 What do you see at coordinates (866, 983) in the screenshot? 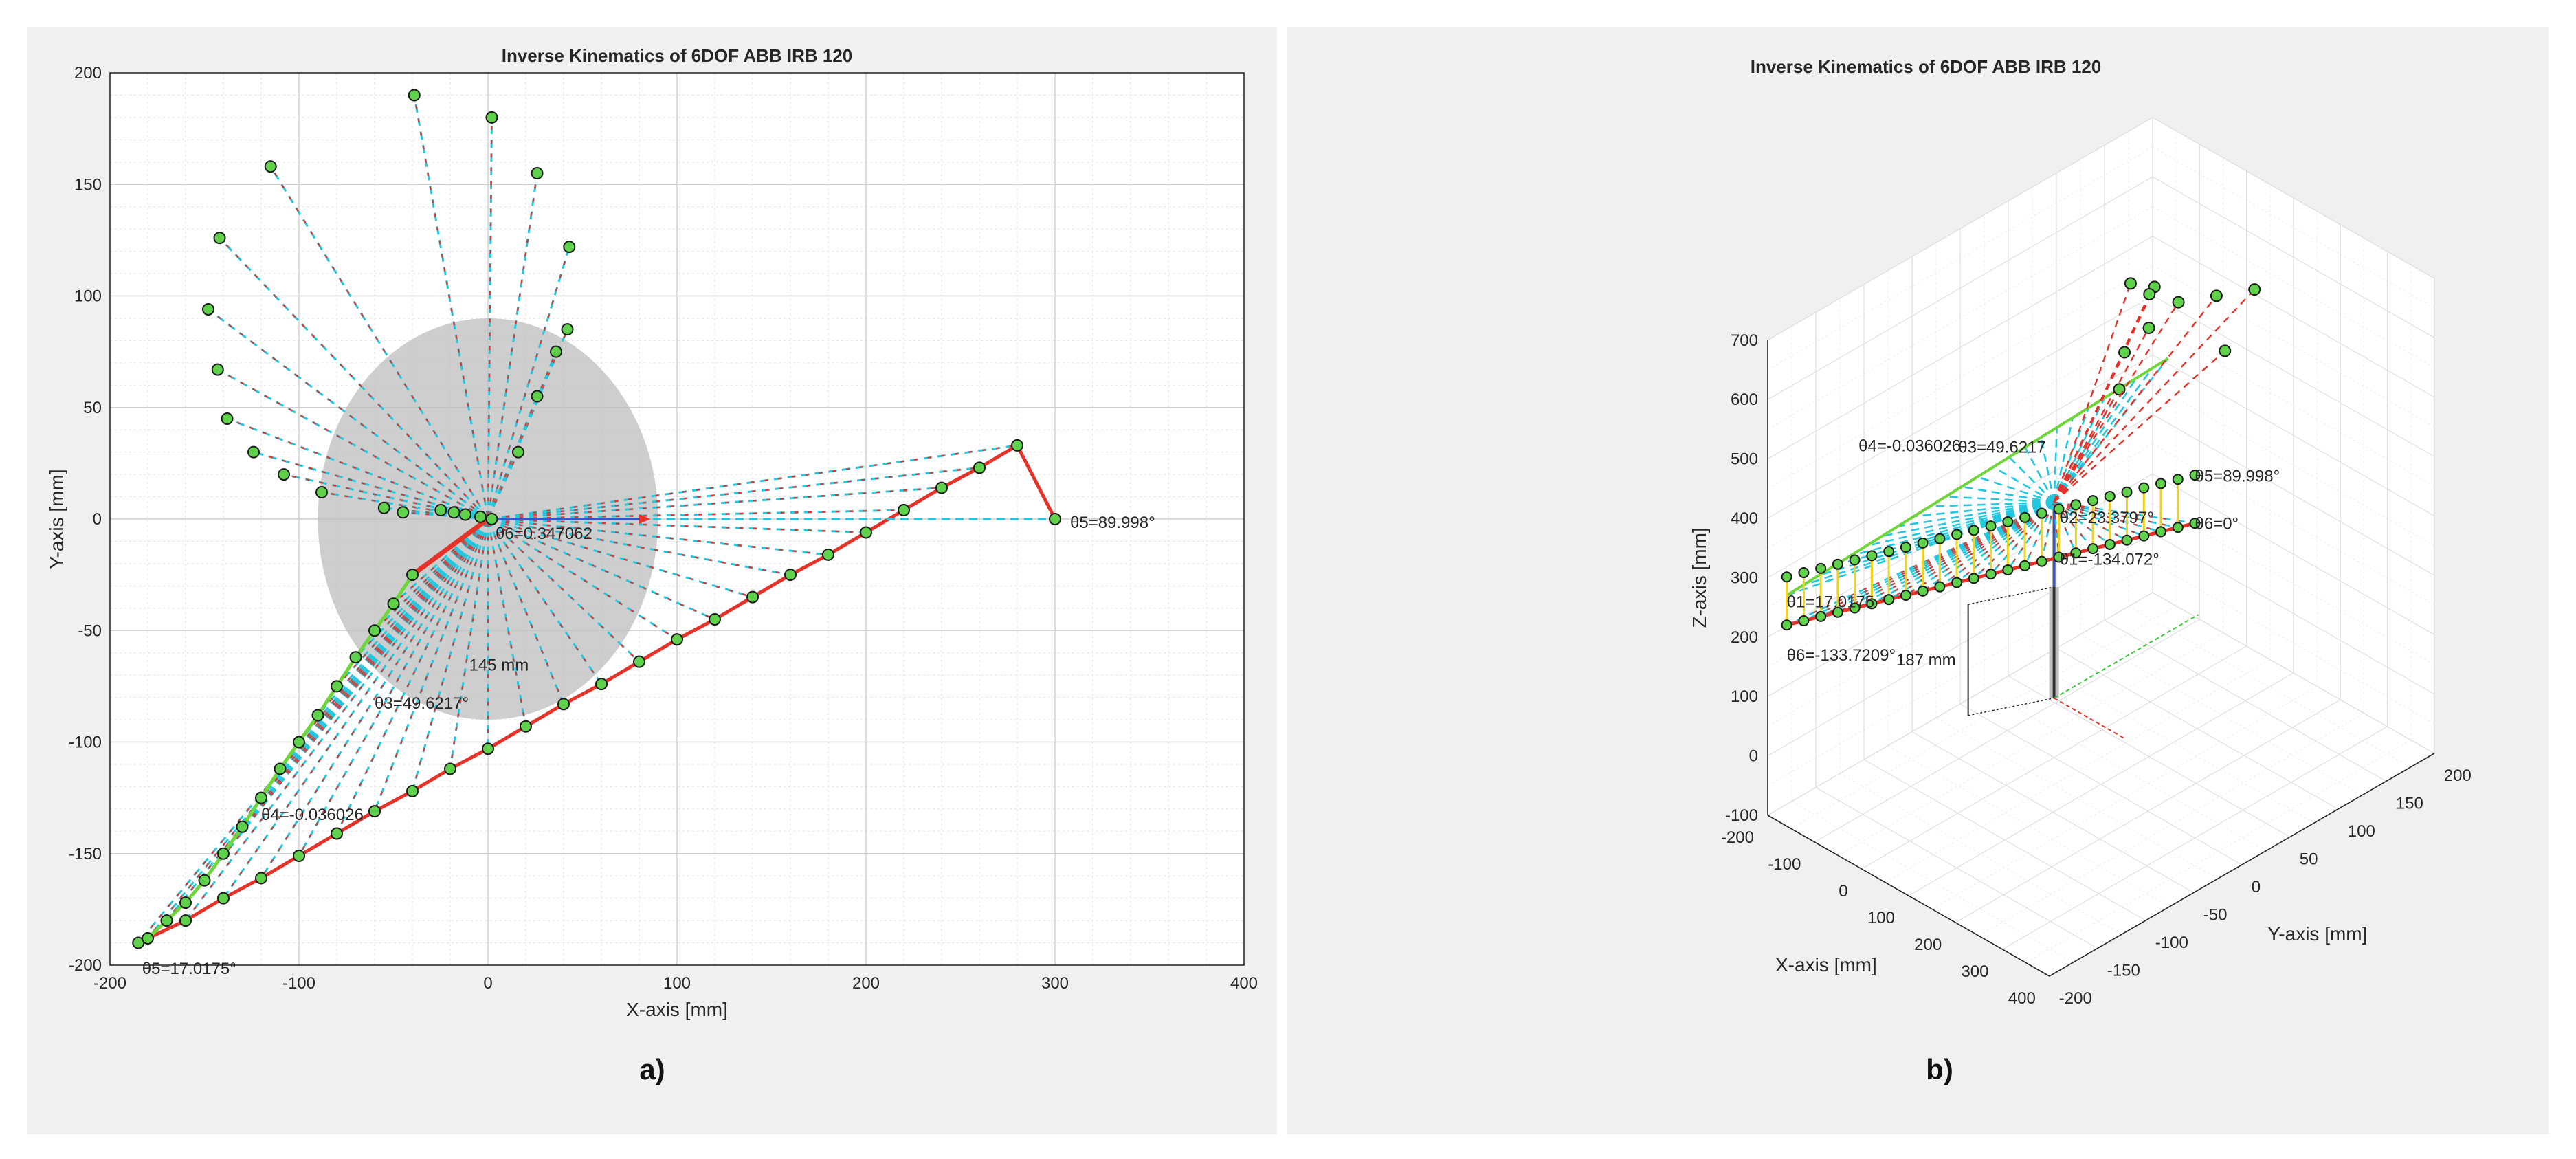
I see `x-tick-label: 200` at bounding box center [866, 983].